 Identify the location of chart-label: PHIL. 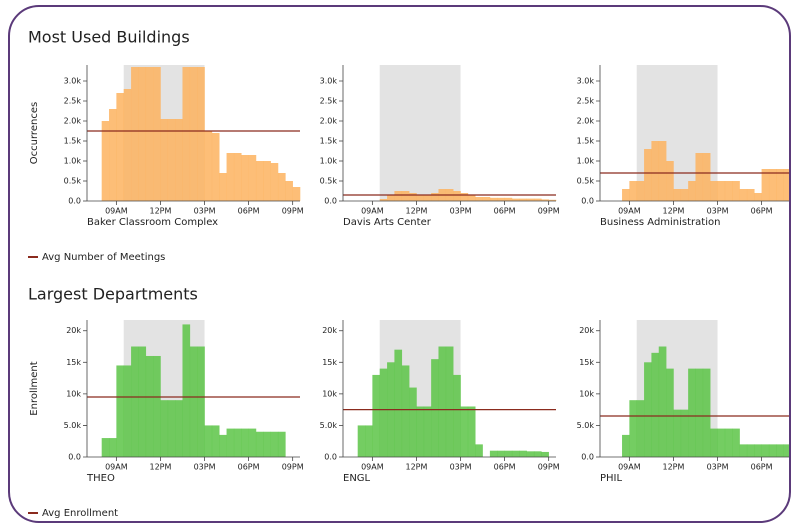
(611, 478).